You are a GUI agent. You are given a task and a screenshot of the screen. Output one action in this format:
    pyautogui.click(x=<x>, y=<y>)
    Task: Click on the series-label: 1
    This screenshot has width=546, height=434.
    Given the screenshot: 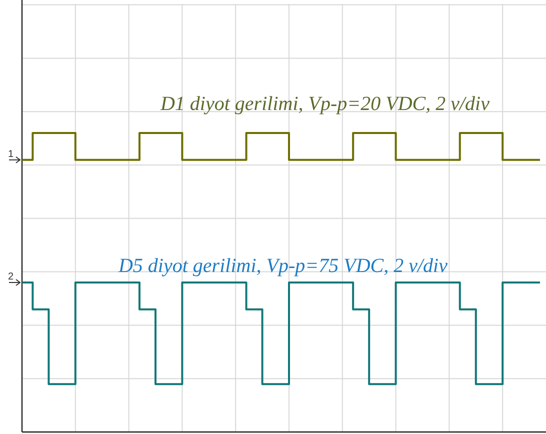 What is the action you would take?
    pyautogui.click(x=11, y=154)
    